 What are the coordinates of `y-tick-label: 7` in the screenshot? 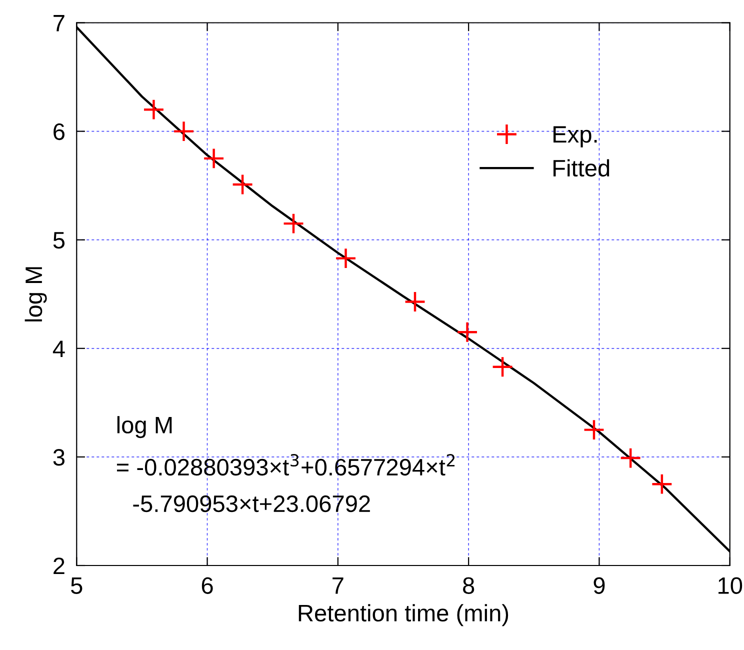 It's located at (59, 23).